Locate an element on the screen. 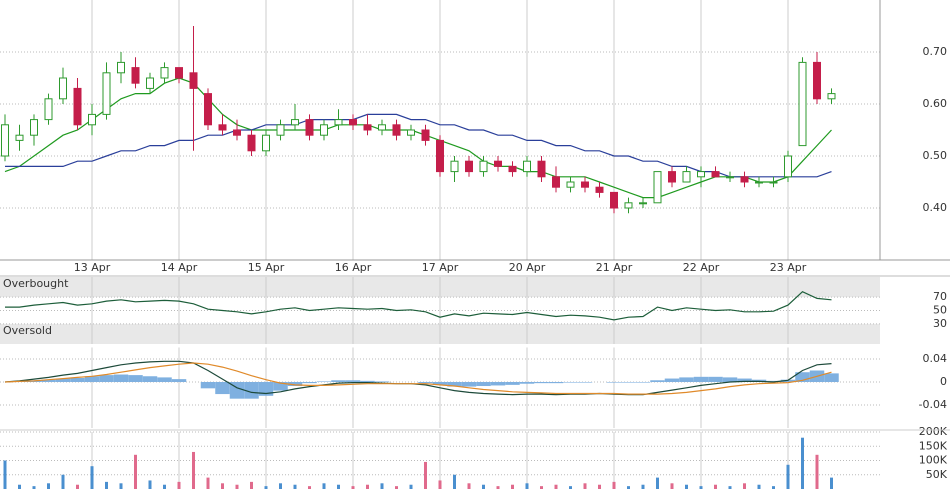 The height and width of the screenshot is (489, 950). x-tick-label: 22 Apr is located at coordinates (701, 267).